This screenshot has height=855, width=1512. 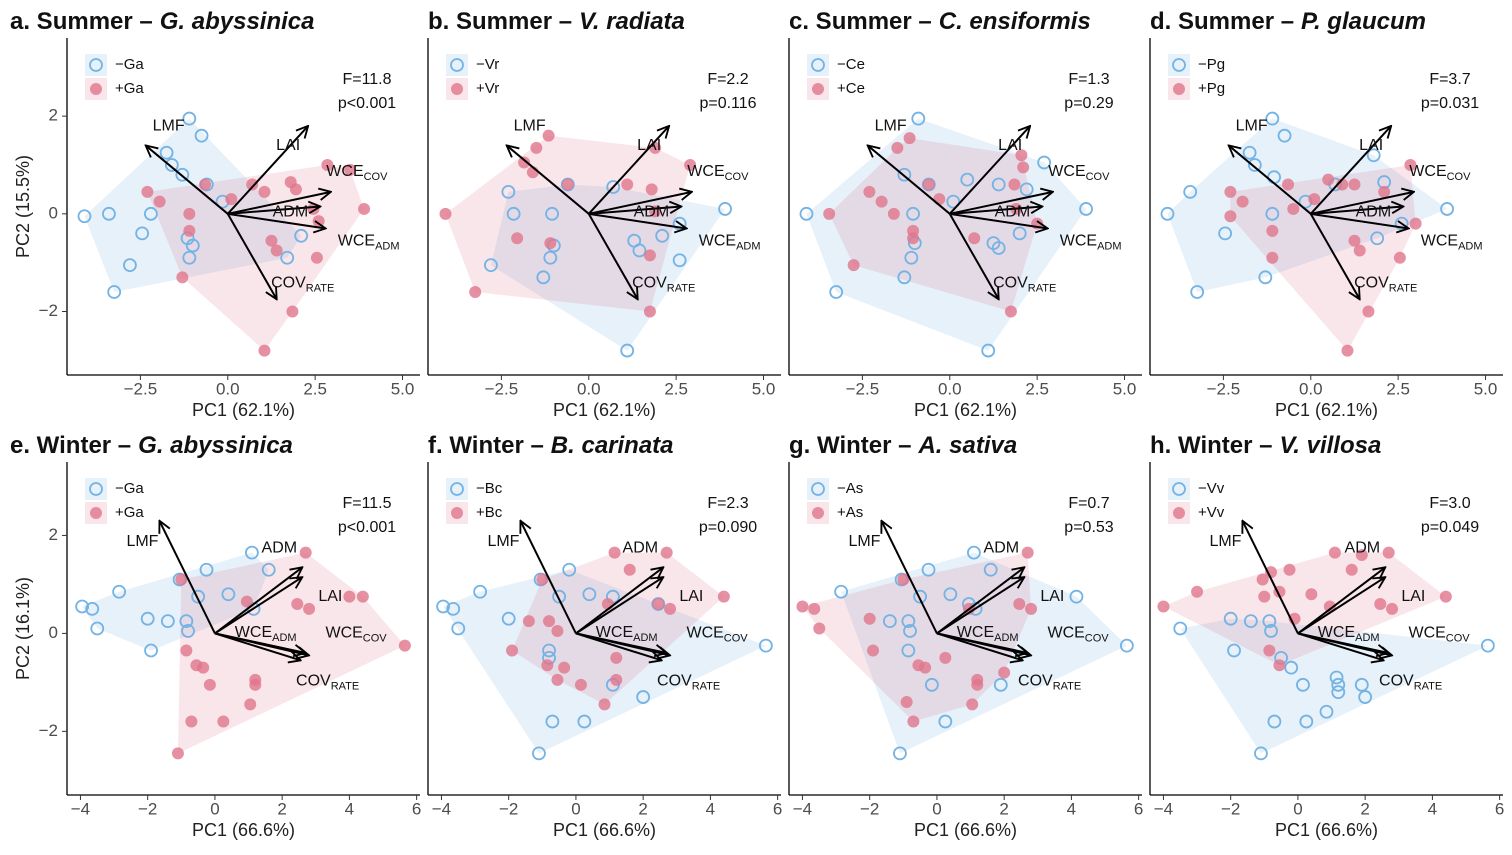 I want to click on title-species: C. ensiformis, so click(x=1015, y=21).